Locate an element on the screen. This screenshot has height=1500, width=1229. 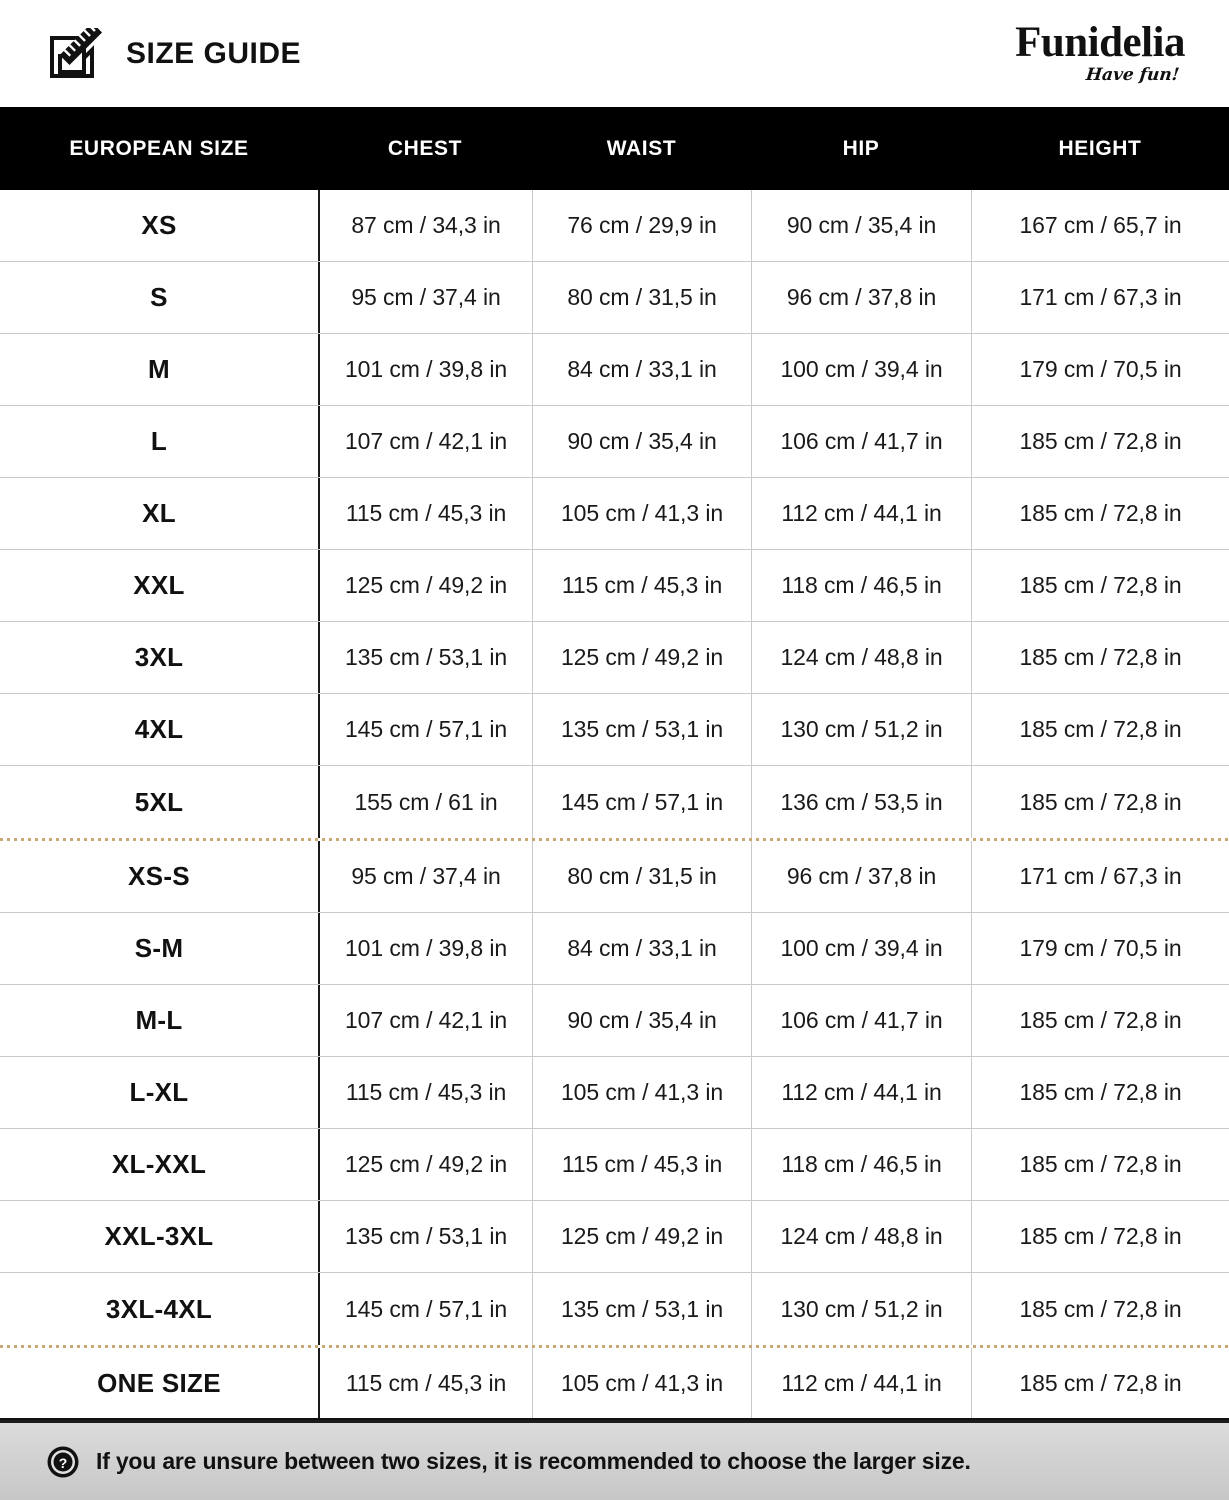
cell-waist: 105 cm / 41,3 in is located at coordinates (641, 513).